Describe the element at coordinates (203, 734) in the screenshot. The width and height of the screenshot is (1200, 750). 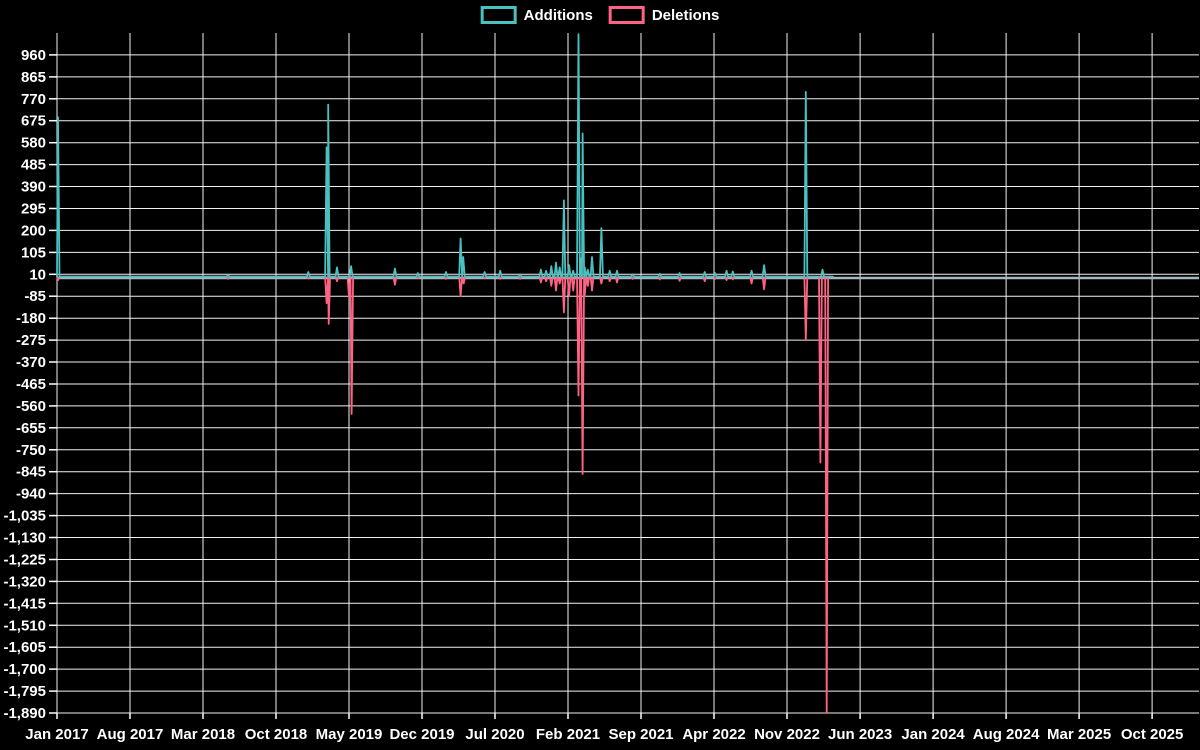
I see `svg-text: Mar 2018` at that location.